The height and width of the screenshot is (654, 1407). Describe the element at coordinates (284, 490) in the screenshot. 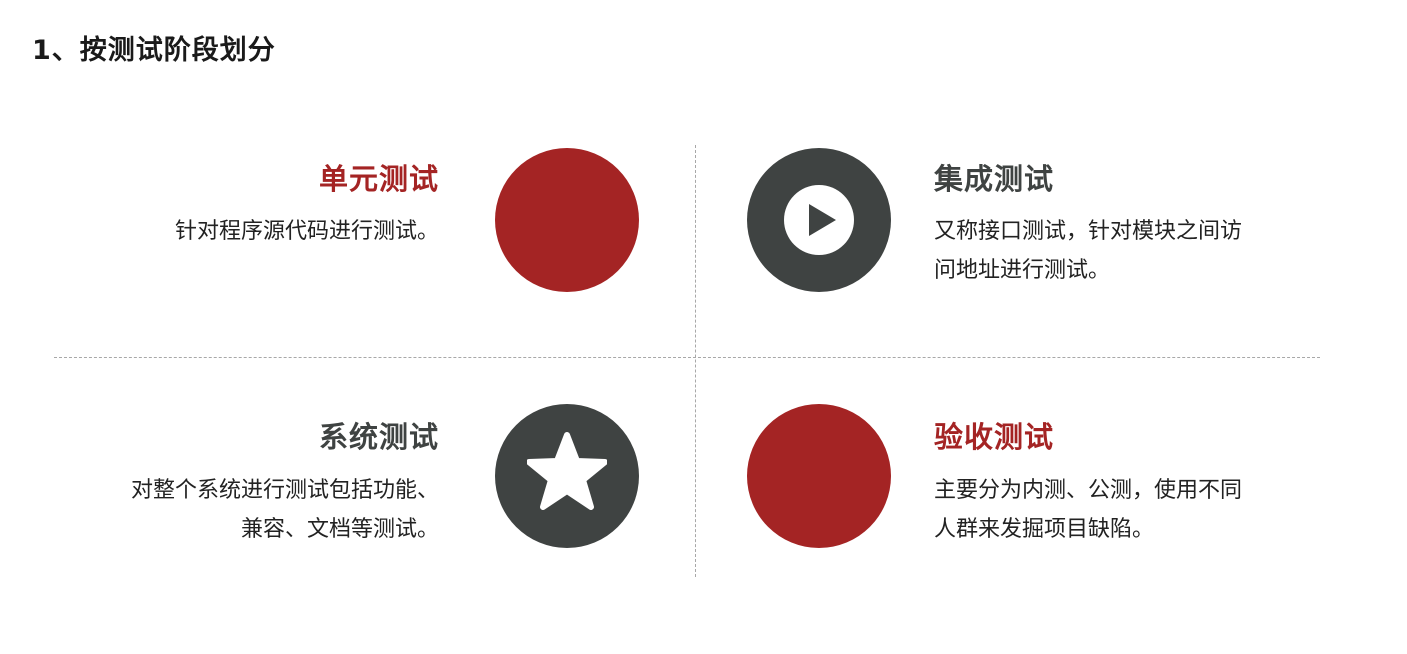

I see `system-test-desc-line: 对整个系统进行测试包括功能、` at that location.